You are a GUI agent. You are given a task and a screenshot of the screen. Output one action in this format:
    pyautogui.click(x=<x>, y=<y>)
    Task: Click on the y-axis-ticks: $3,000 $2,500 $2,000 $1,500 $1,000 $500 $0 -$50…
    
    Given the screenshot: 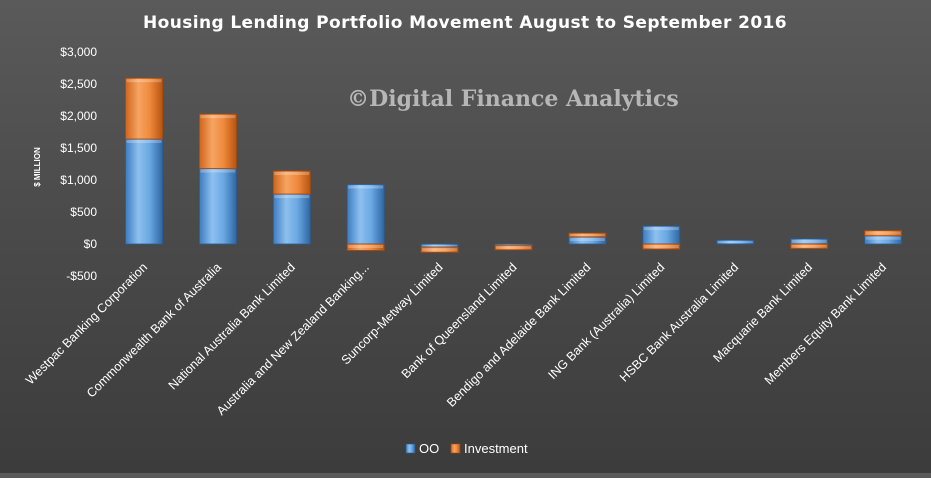 What is the action you would take?
    pyautogui.click(x=78, y=164)
    